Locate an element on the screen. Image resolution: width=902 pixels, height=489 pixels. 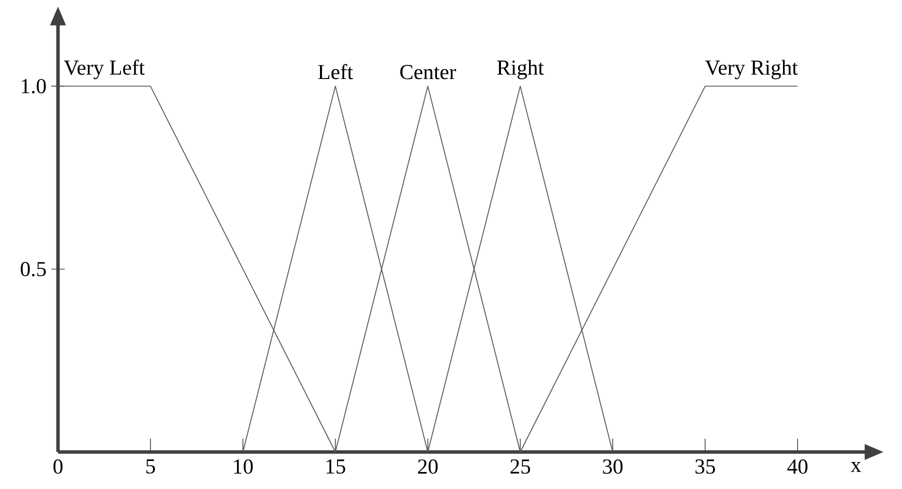
y-tick-label: 1.0 is located at coordinates (34, 86).